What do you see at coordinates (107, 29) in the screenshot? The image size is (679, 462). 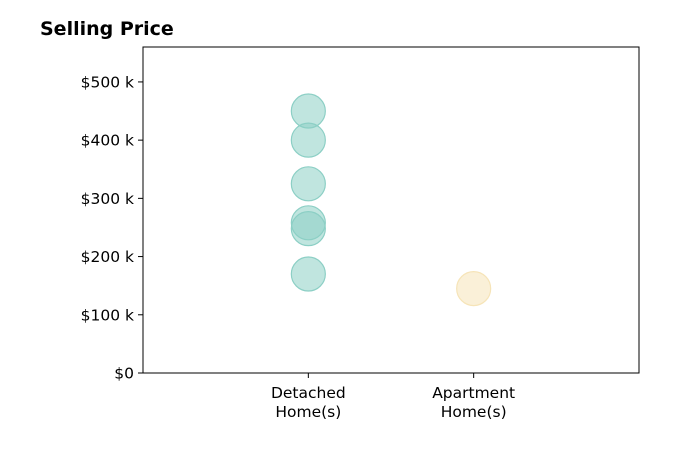 I see `chart-title: Selling Price` at bounding box center [107, 29].